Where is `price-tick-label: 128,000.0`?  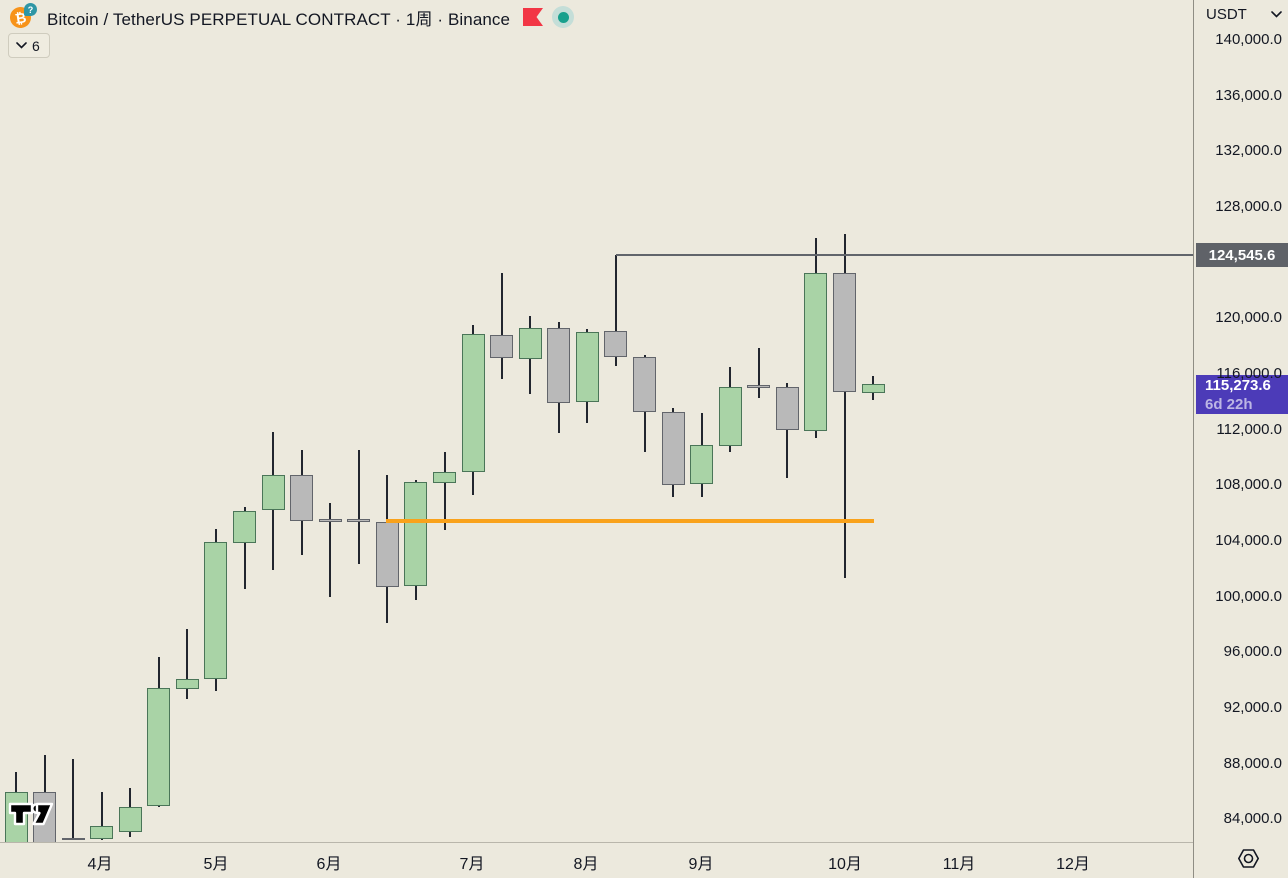
price-tick-label: 128,000.0 is located at coordinates (1248, 206).